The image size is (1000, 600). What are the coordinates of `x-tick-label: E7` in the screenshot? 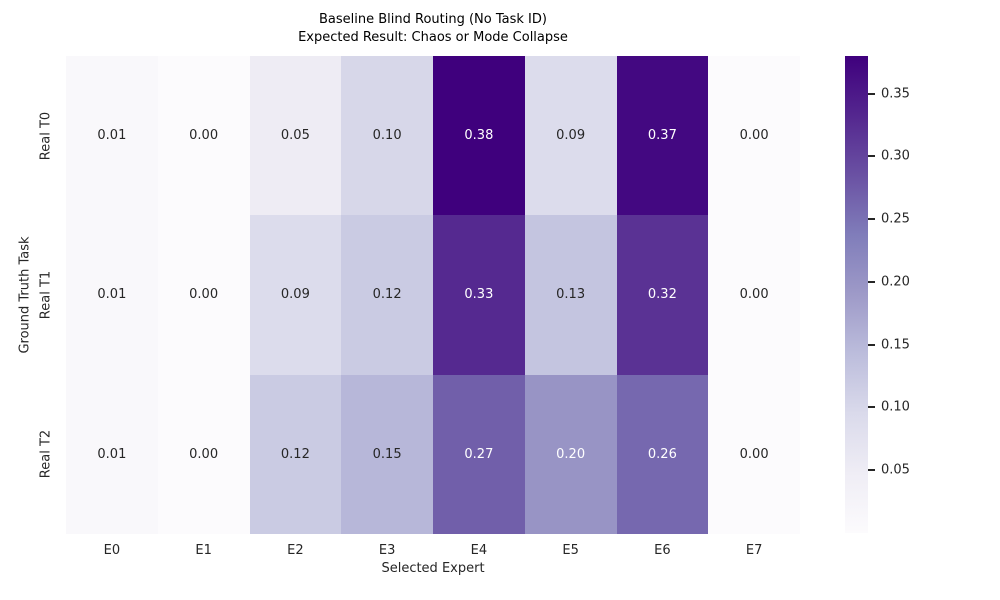 It's located at (754, 550).